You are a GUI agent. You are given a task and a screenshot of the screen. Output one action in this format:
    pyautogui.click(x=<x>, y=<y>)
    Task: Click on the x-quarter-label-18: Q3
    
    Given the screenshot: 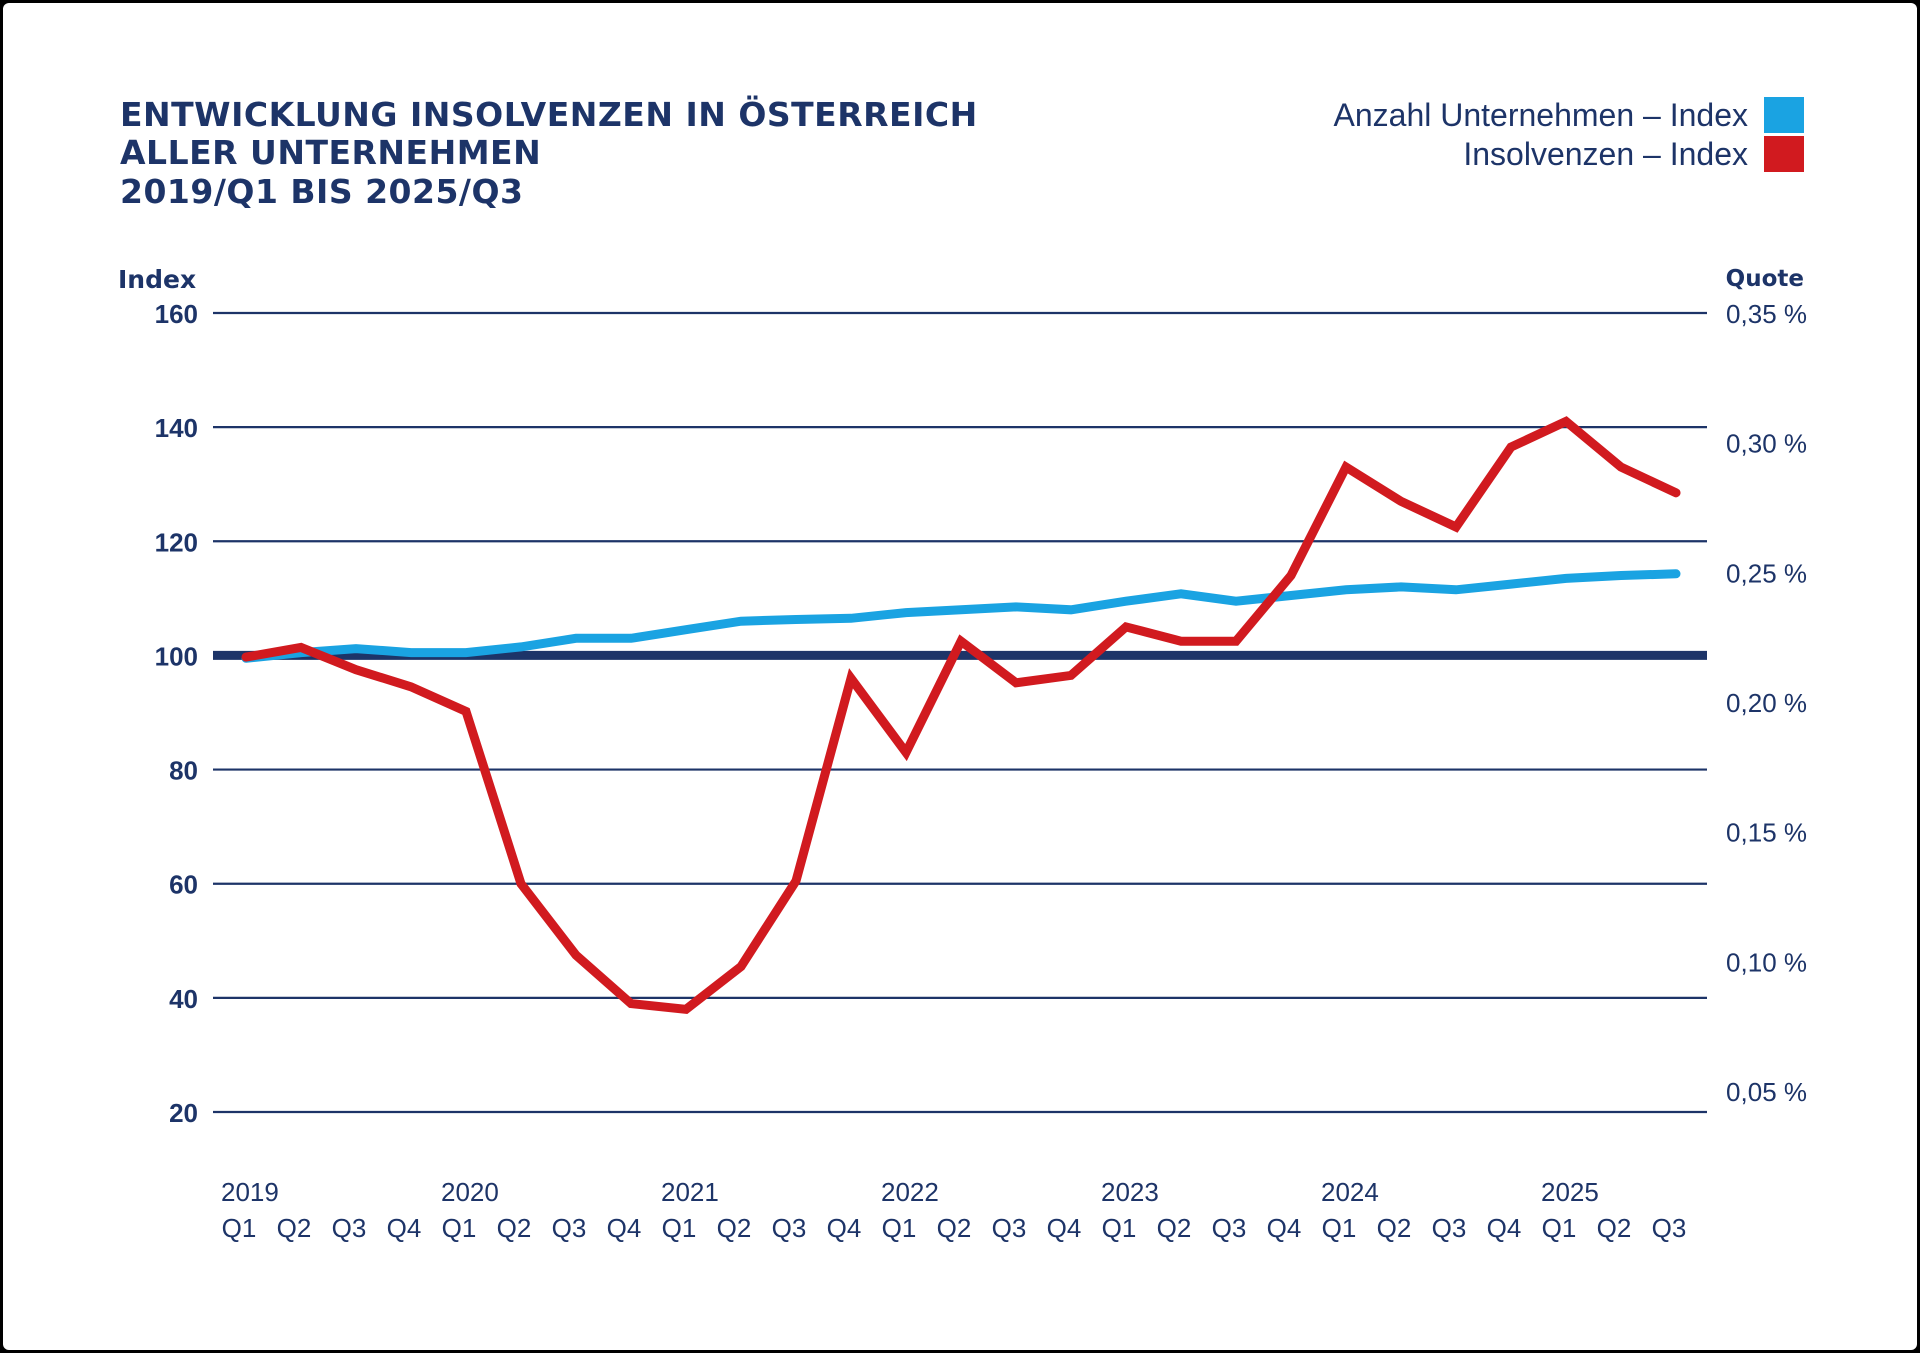 What is the action you would take?
    pyautogui.click(x=1229, y=1228)
    